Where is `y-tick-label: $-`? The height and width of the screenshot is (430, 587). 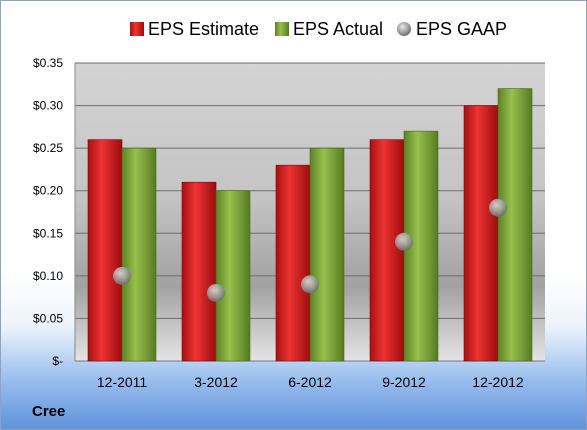 y-tick-label: $- is located at coordinates (57, 361).